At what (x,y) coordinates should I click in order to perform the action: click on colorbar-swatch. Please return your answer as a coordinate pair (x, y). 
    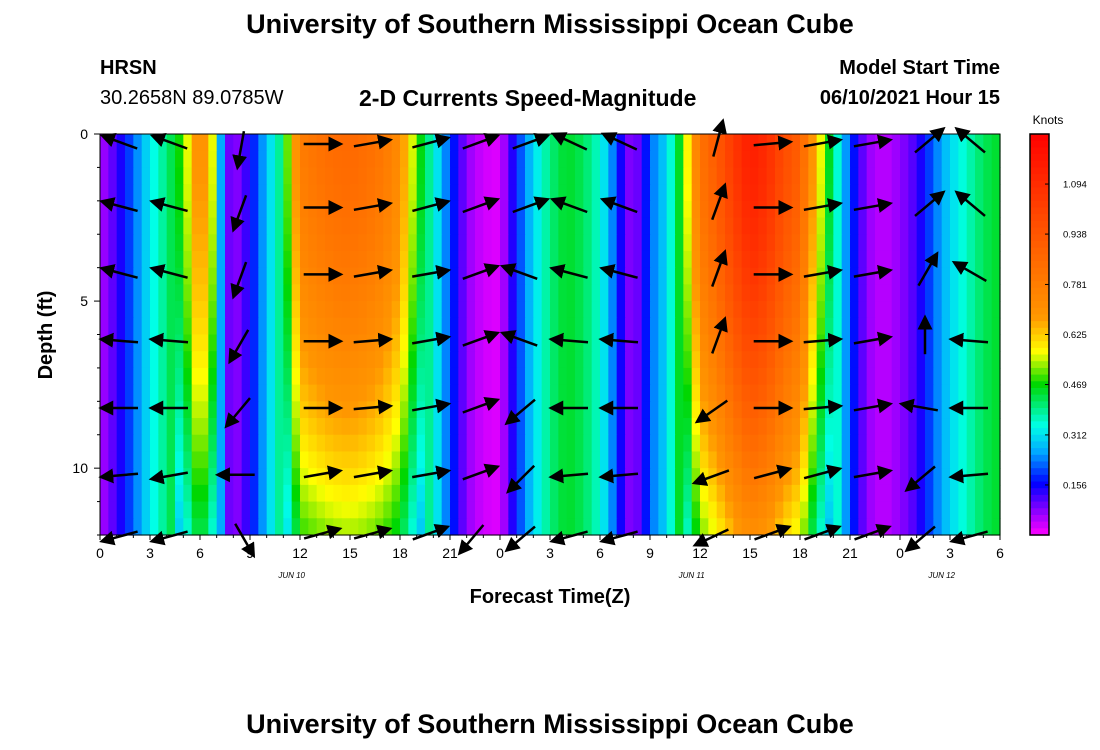
    Looking at the image, I should click on (1039, 378).